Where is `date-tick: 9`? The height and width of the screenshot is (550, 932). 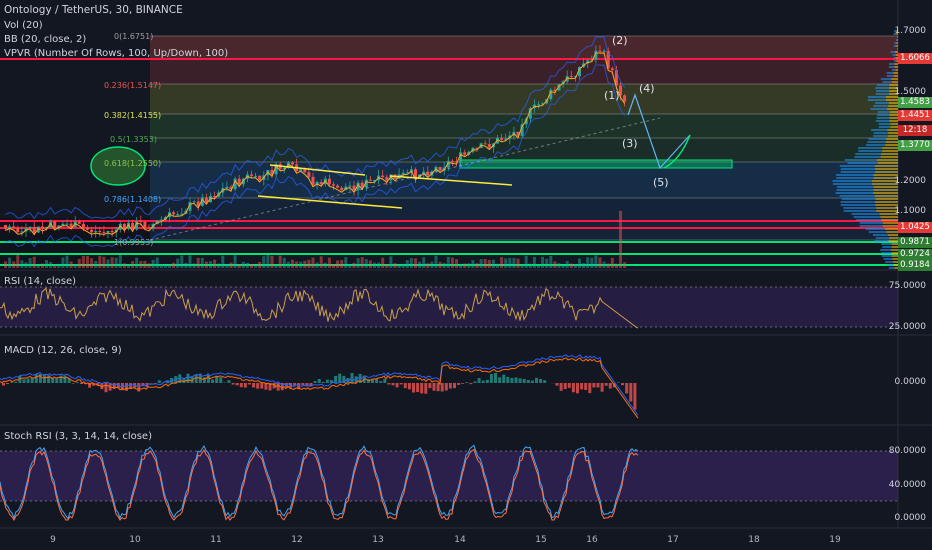 date-tick: 9 is located at coordinates (53, 540).